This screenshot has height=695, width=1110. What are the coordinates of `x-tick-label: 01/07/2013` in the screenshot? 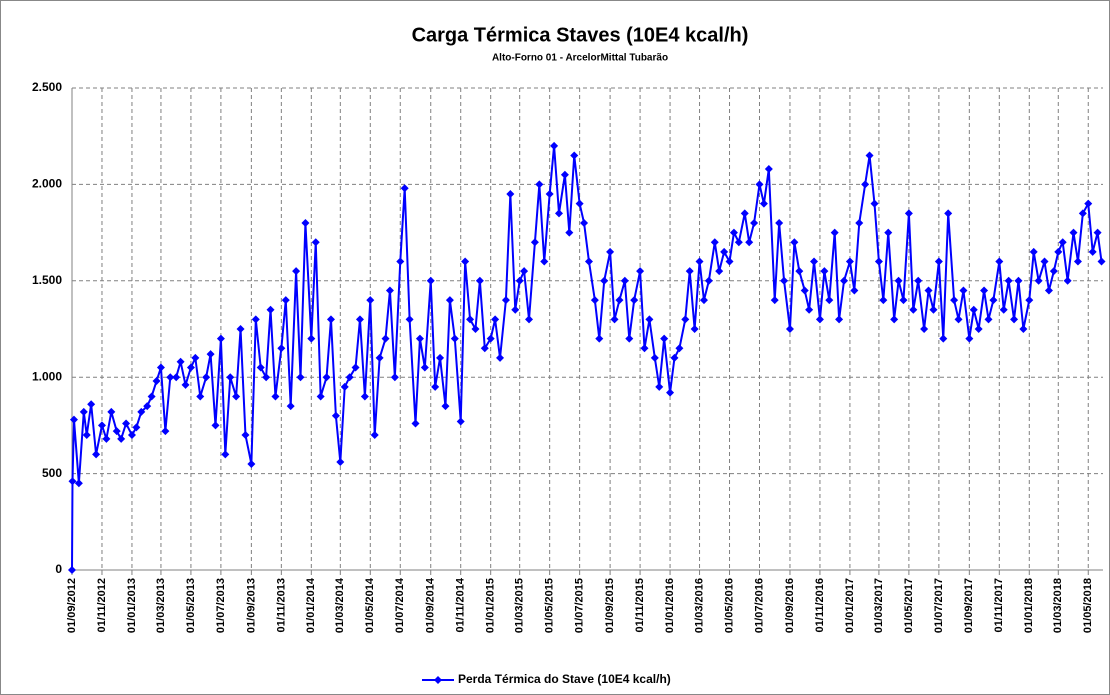 It's located at (221, 605).